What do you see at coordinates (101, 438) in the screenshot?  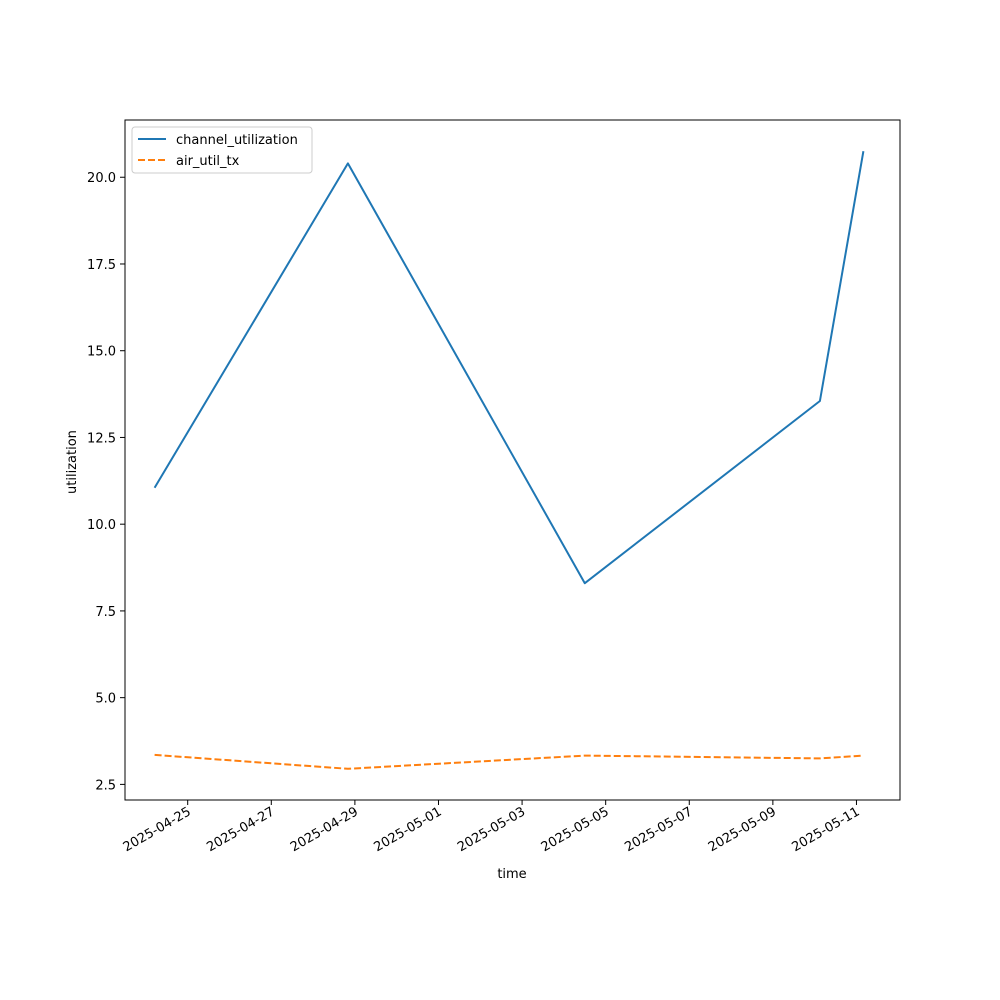 I see `y-tick-label: 12.5` at bounding box center [101, 438].